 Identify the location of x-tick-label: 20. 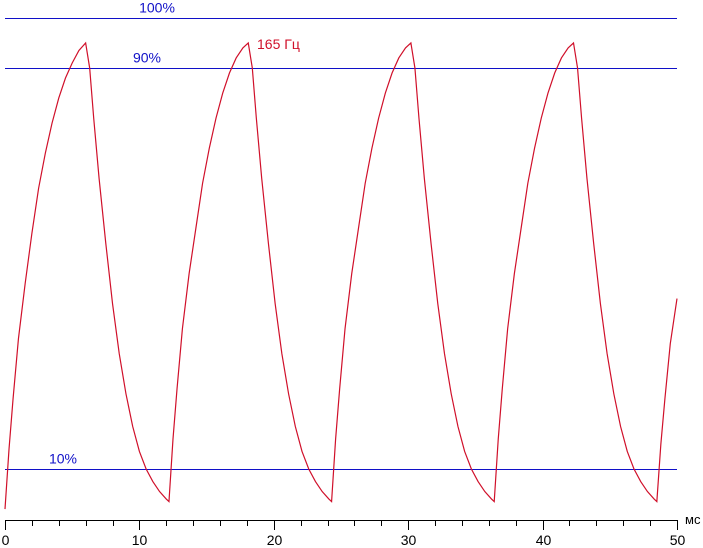
(275, 540).